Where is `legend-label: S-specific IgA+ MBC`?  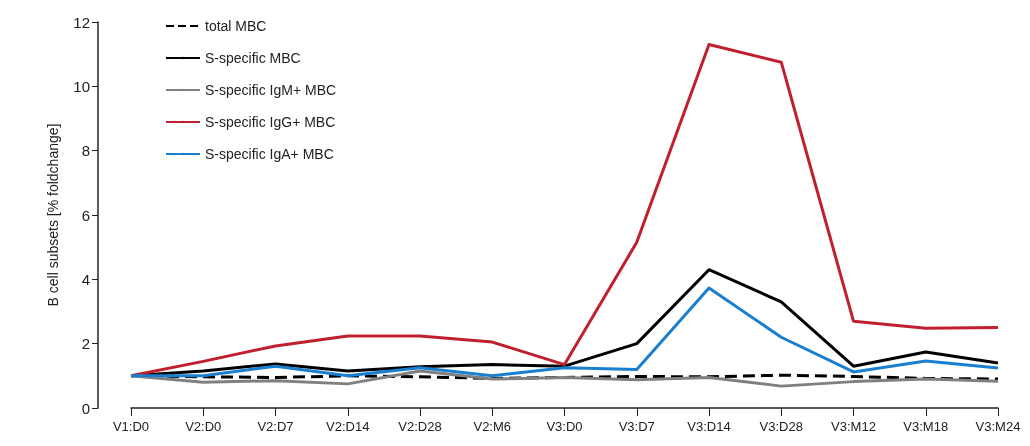
legend-label: S-specific IgA+ MBC is located at coordinates (269, 154).